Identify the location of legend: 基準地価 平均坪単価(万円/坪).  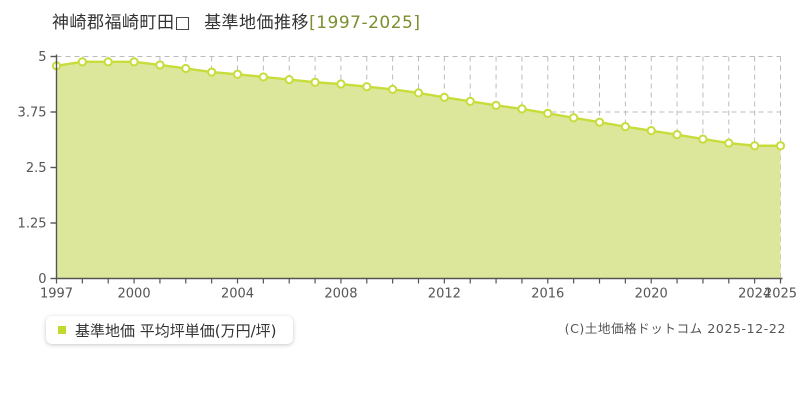
(169, 330).